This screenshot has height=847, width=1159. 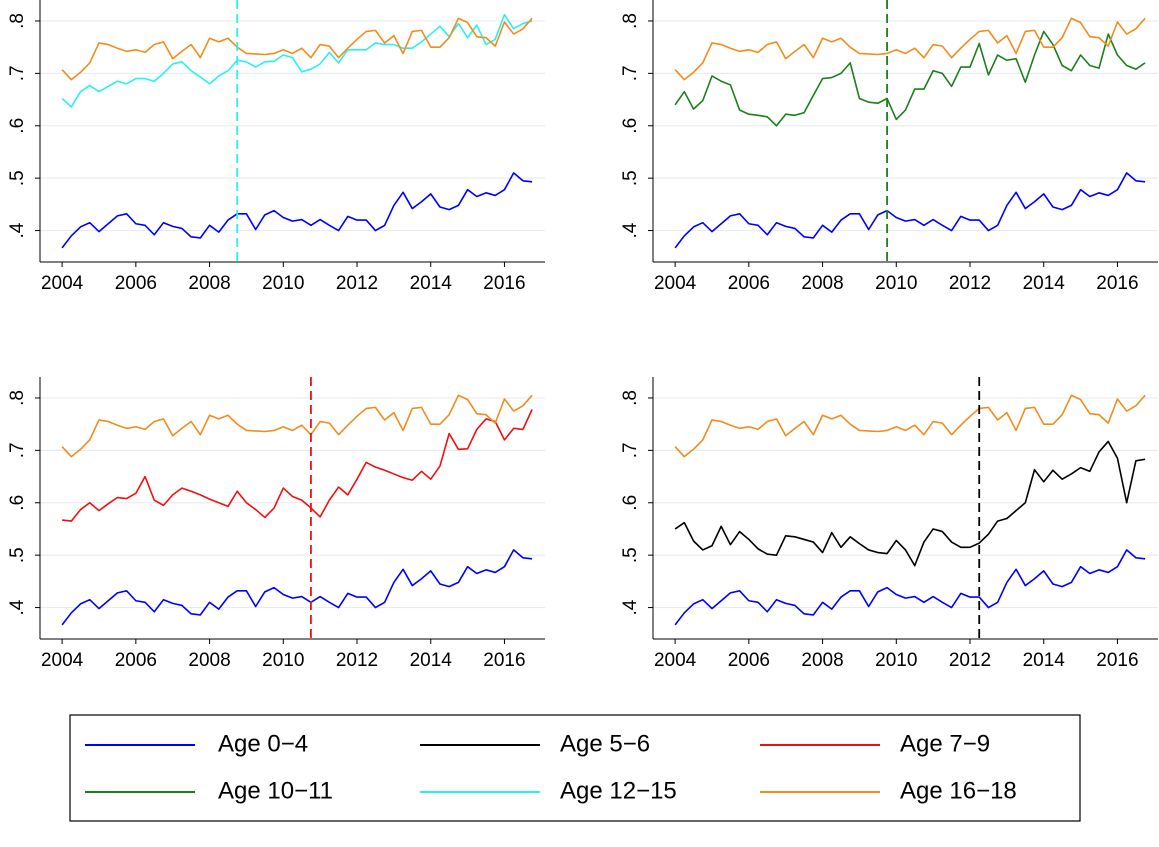 What do you see at coordinates (275, 790) in the screenshot?
I see `legend-label: Age 10−11` at bounding box center [275, 790].